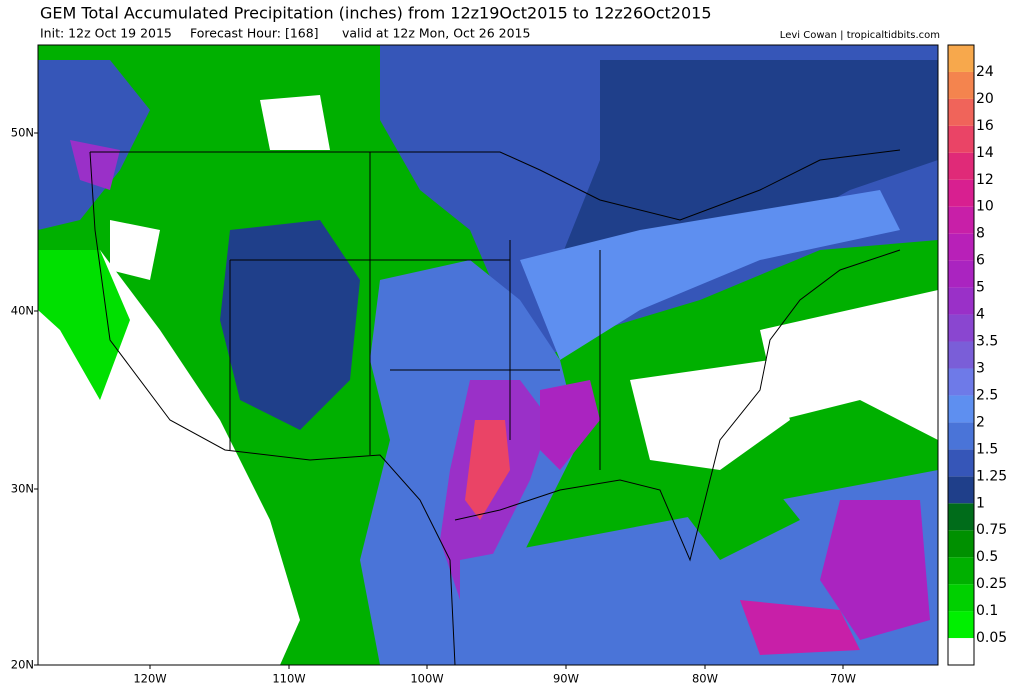 The height and width of the screenshot is (692, 1024). What do you see at coordinates (991, 638) in the screenshot?
I see `colorbar-label: 0.05` at bounding box center [991, 638].